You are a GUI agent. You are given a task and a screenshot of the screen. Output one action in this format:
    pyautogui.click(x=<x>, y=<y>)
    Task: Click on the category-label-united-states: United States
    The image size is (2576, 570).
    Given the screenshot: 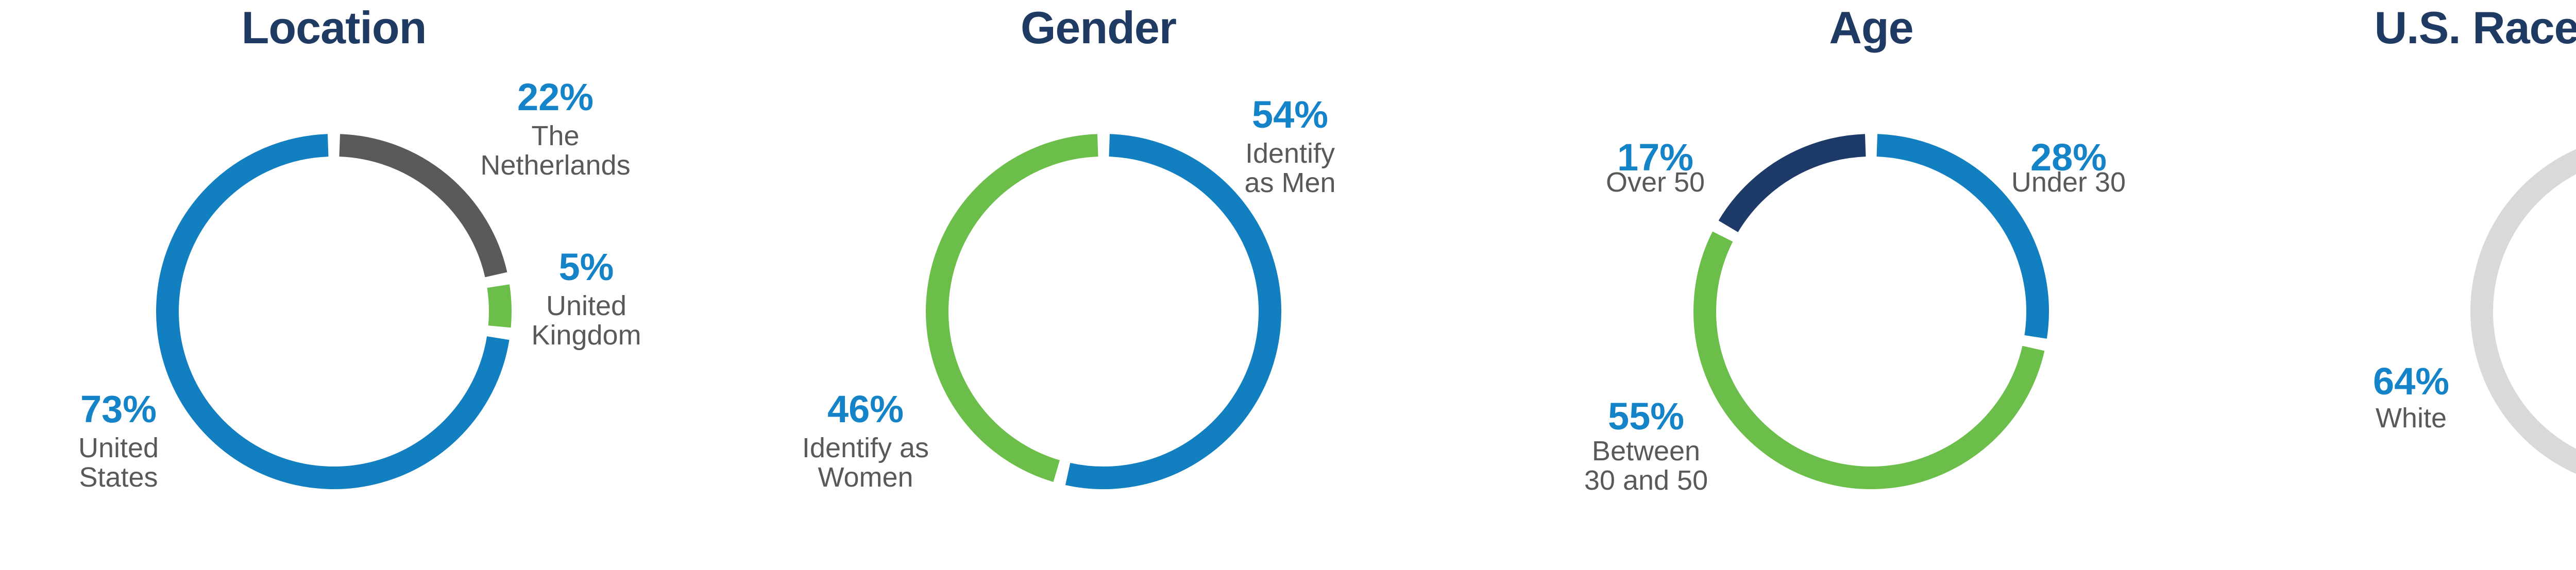 What is the action you would take?
    pyautogui.click(x=136, y=463)
    